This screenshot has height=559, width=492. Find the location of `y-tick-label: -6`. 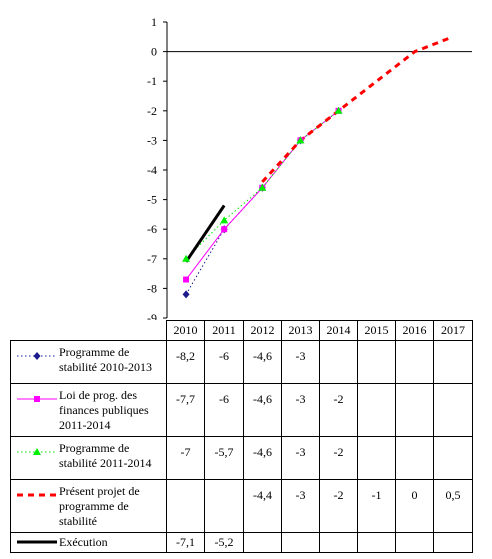

y-tick-label: -6 is located at coordinates (152, 229).